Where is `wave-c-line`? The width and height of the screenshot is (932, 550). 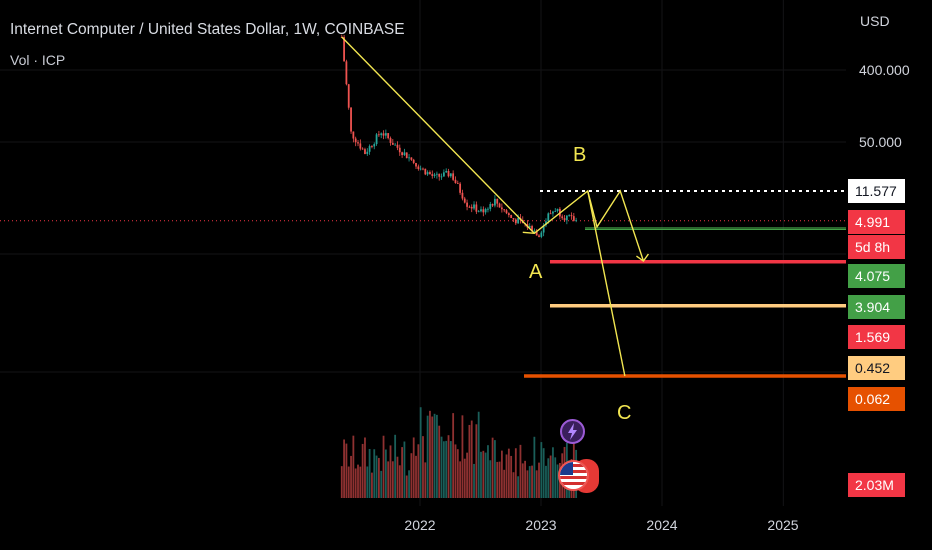 wave-c-line is located at coordinates (606, 283).